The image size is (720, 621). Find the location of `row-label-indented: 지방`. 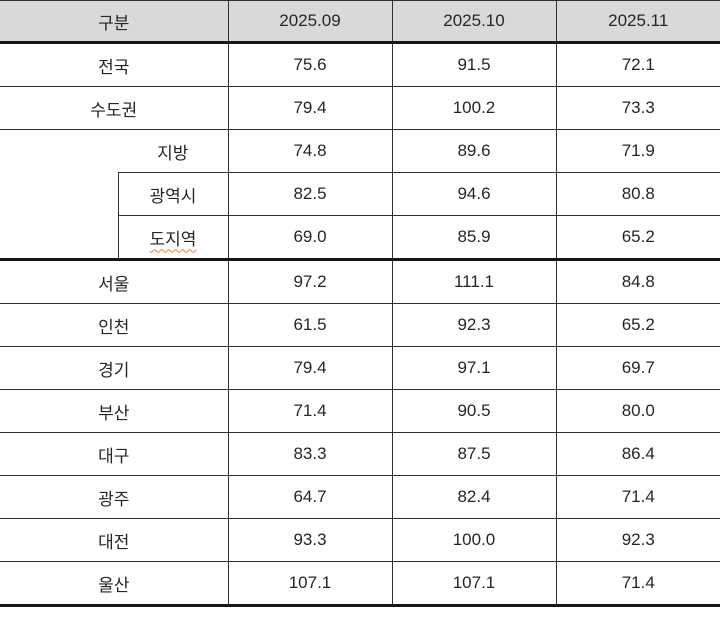

row-label-indented: 지방 is located at coordinates (173, 151).